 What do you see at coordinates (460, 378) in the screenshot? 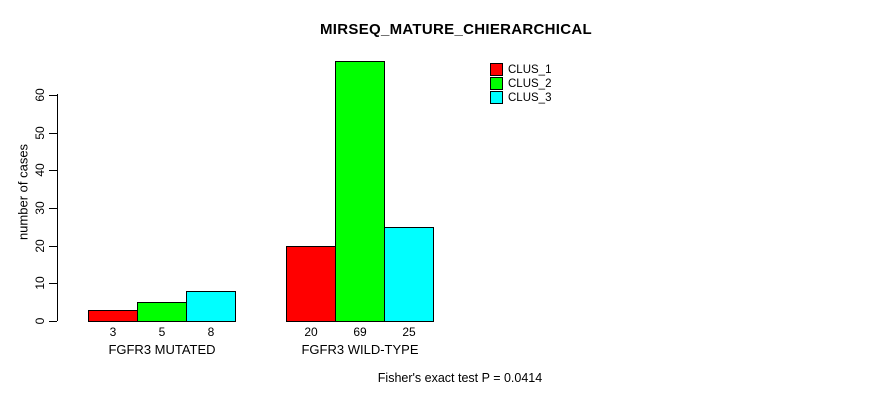
I see `annotation-text: Fisher's exact test P = 0.0414` at bounding box center [460, 378].